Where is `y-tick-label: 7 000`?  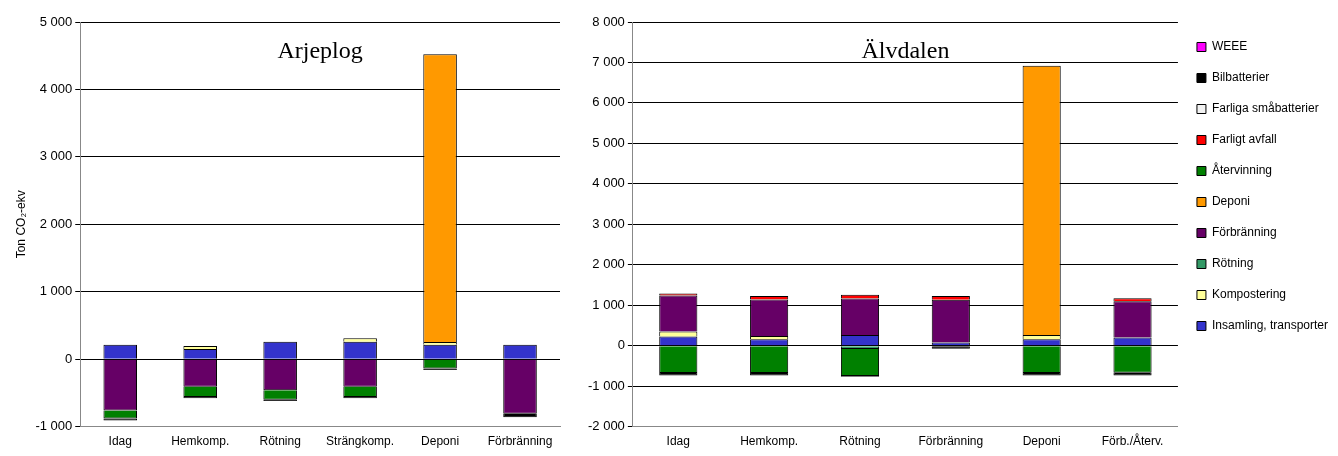
y-tick-label: 7 000 is located at coordinates (608, 62).